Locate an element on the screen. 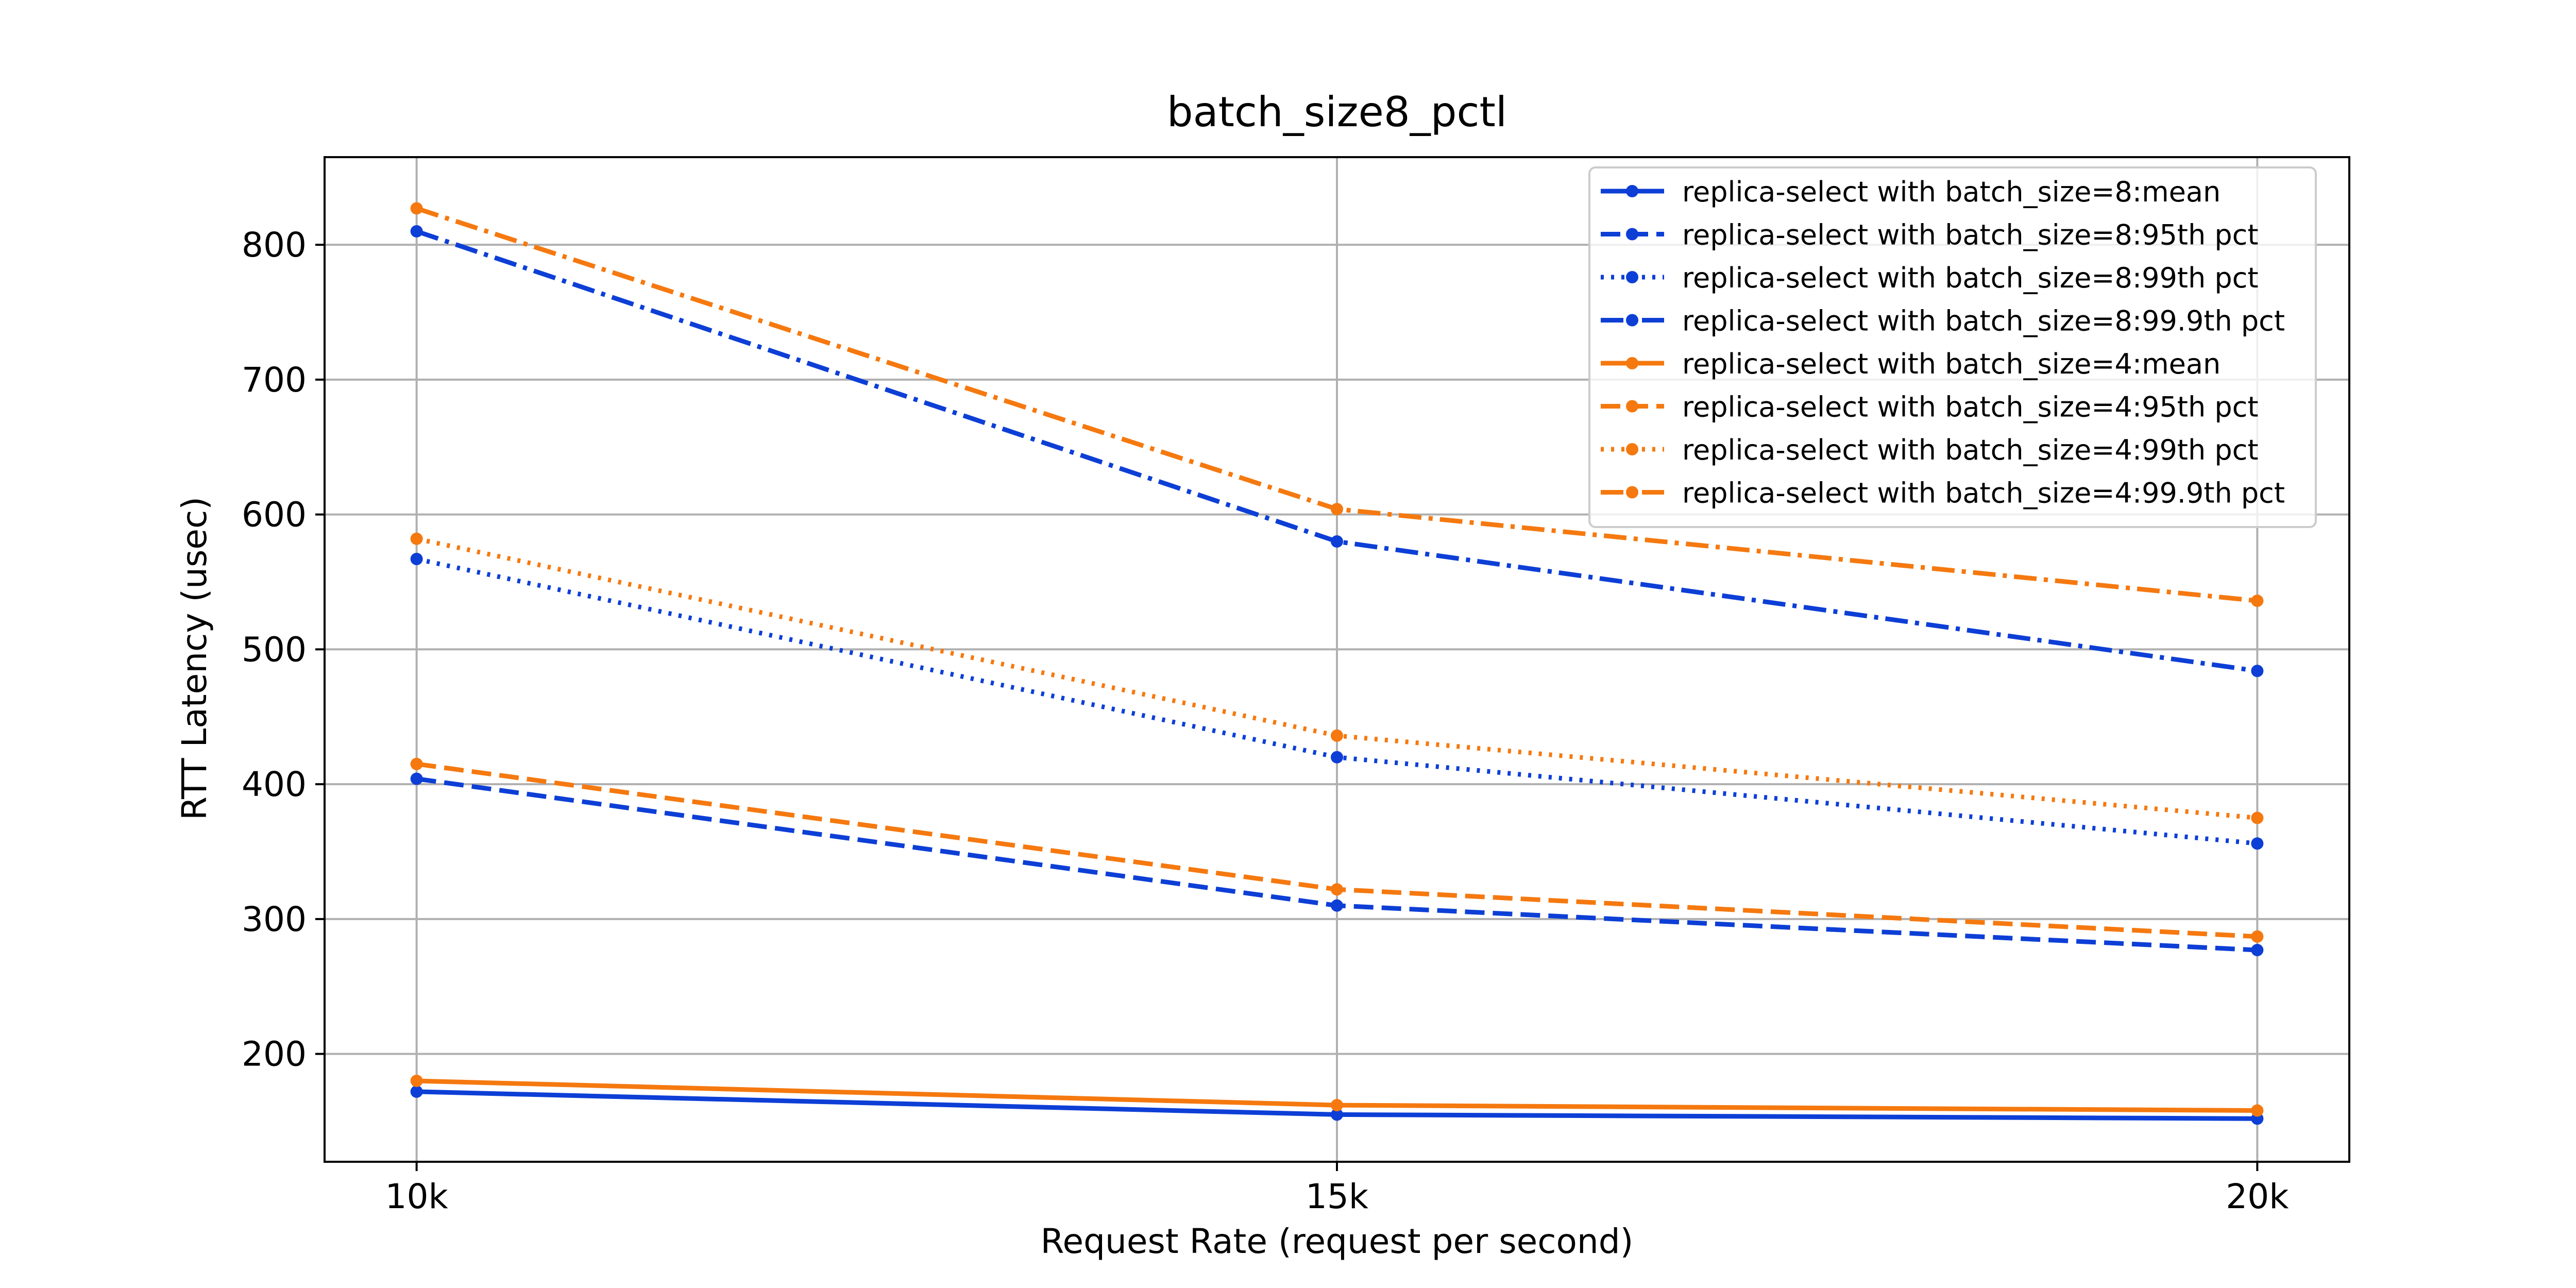  y-tick-label: 300 is located at coordinates (274, 919).